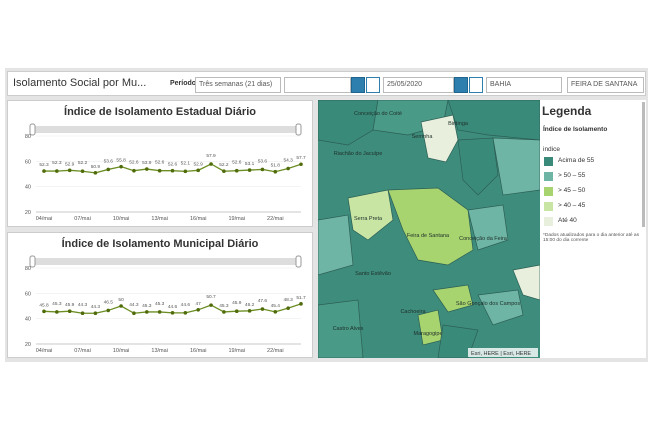  I want to click on end-date: 25/05/2020, so click(418, 85).